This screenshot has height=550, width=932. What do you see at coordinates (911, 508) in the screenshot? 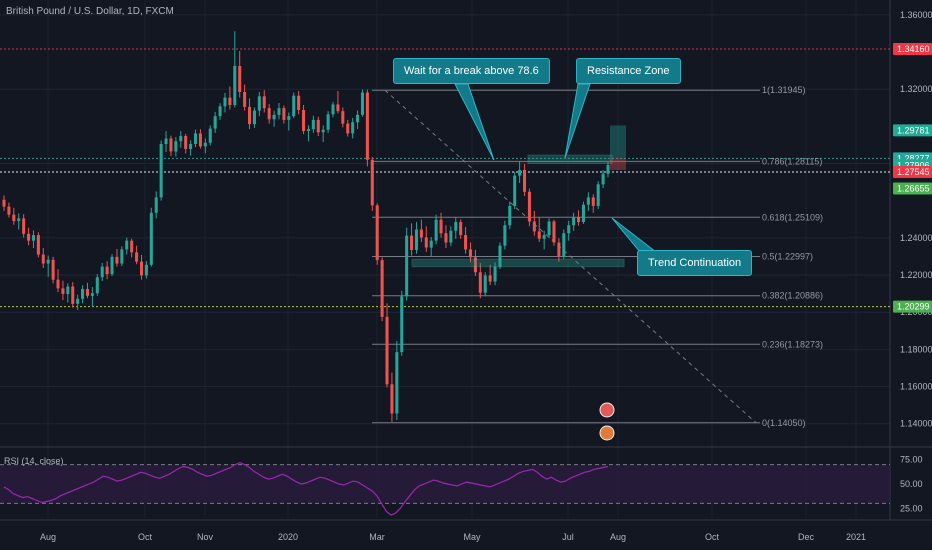
I see `rsi-axis-tick: 25.00` at bounding box center [911, 508].